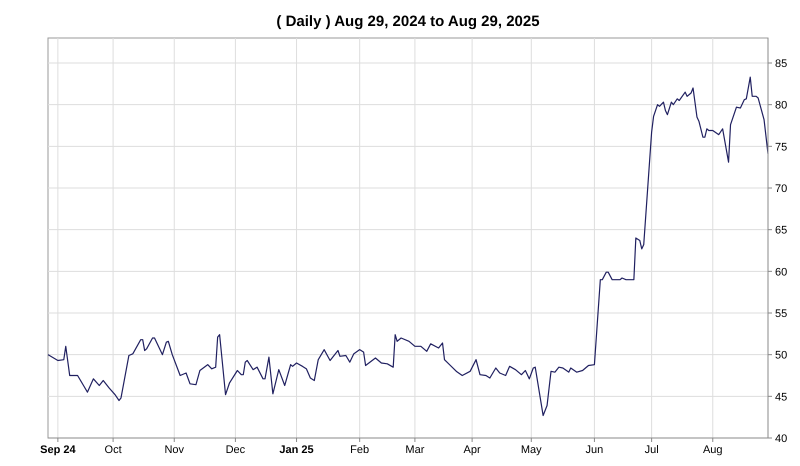  What do you see at coordinates (781, 439) in the screenshot?
I see `y-tick-label: 40` at bounding box center [781, 439].